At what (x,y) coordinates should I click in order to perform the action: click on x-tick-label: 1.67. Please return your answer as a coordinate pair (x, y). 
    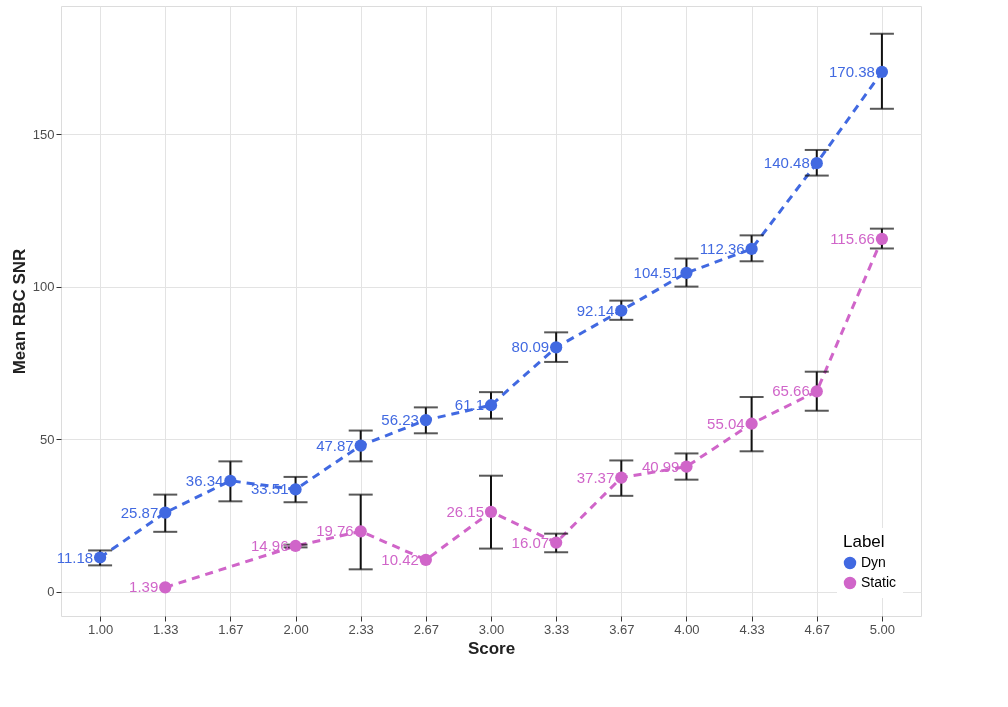
    Looking at the image, I should click on (231, 629).